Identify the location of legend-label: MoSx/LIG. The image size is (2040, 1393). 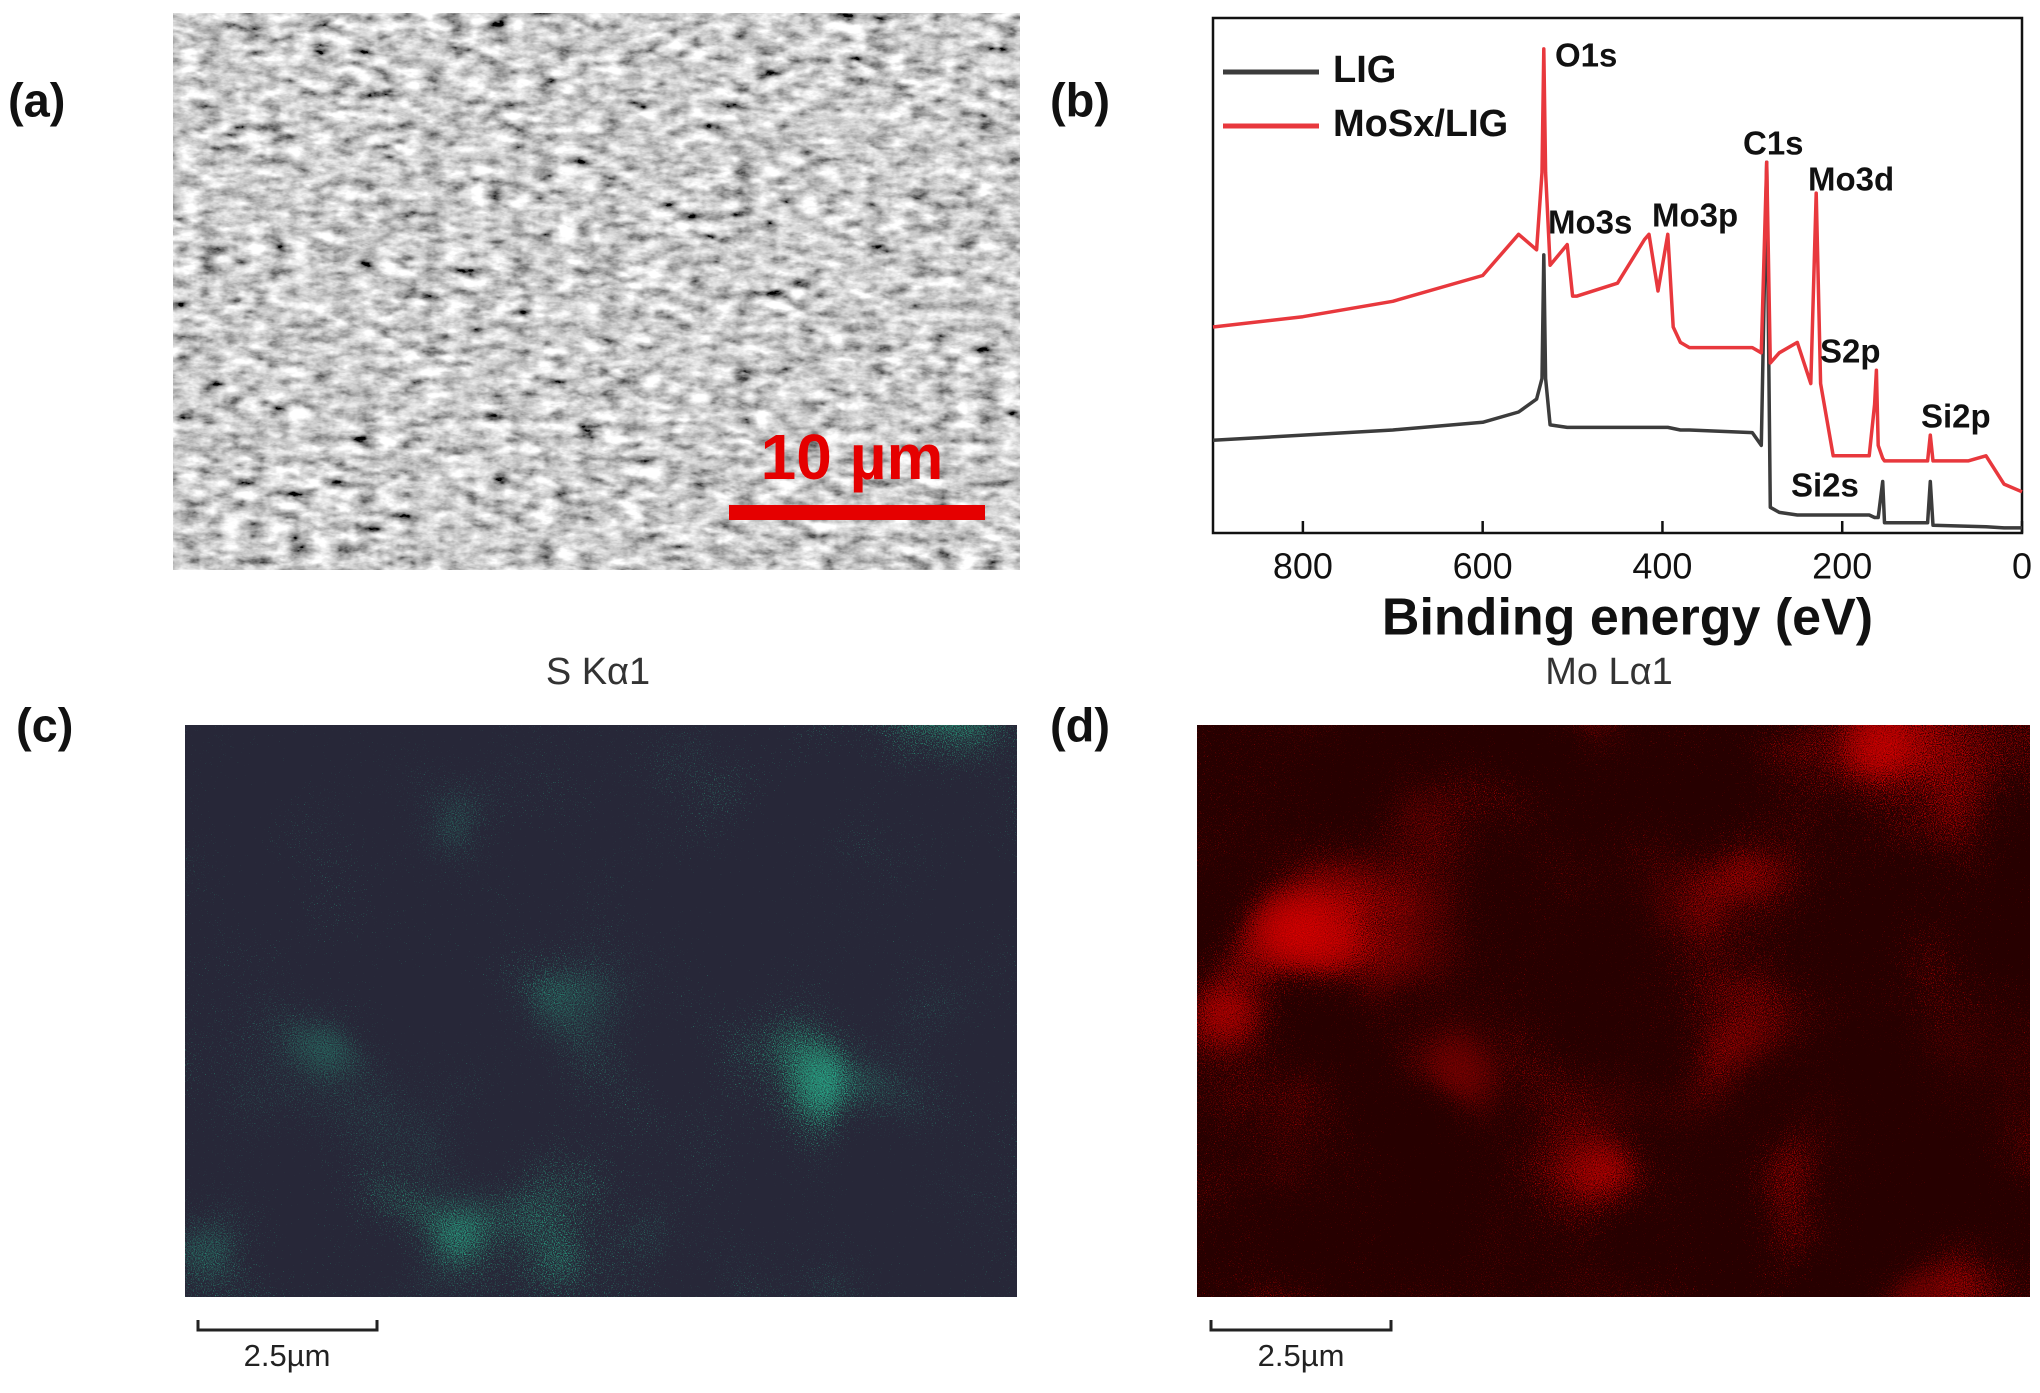
(1420, 124).